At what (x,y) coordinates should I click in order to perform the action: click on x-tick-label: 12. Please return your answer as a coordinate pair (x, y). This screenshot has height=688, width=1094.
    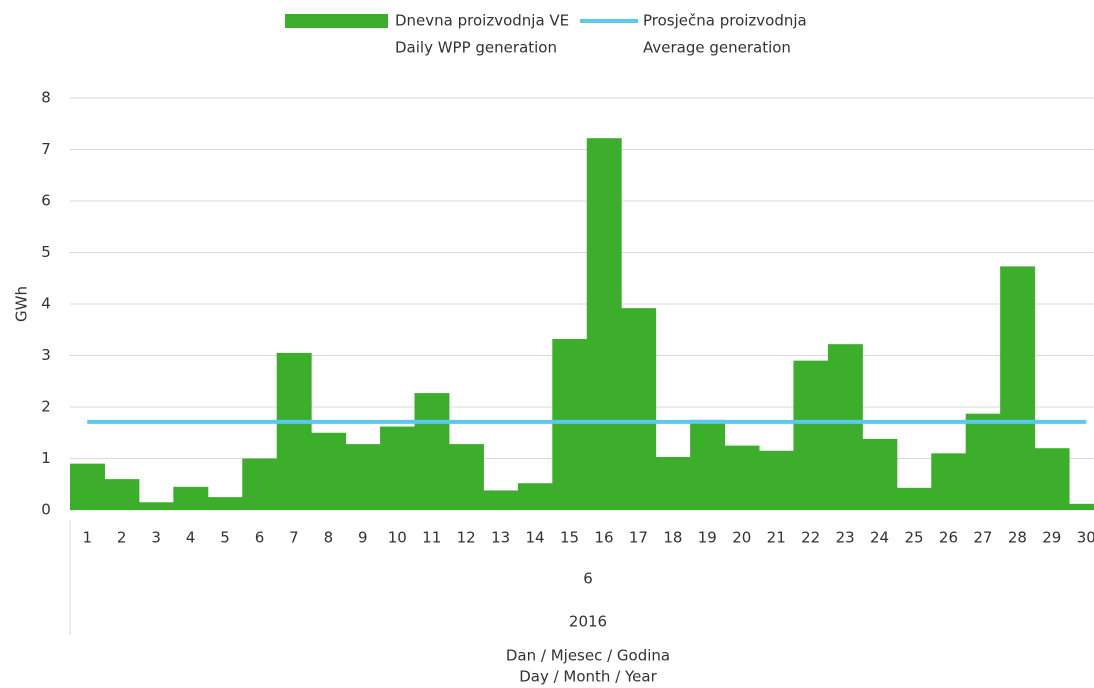
    Looking at the image, I should click on (466, 538).